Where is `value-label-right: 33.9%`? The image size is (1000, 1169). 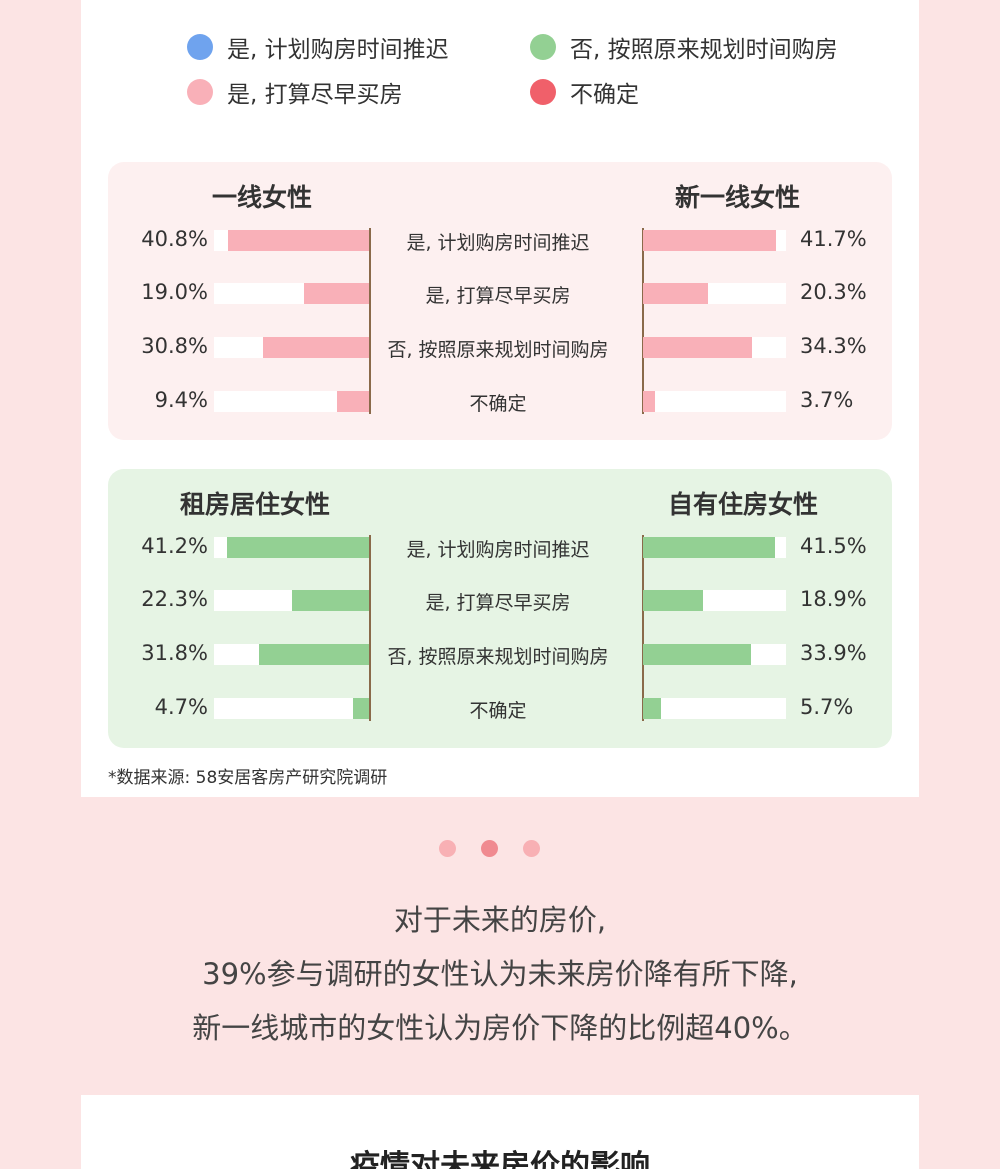 value-label-right: 33.9% is located at coordinates (833, 653).